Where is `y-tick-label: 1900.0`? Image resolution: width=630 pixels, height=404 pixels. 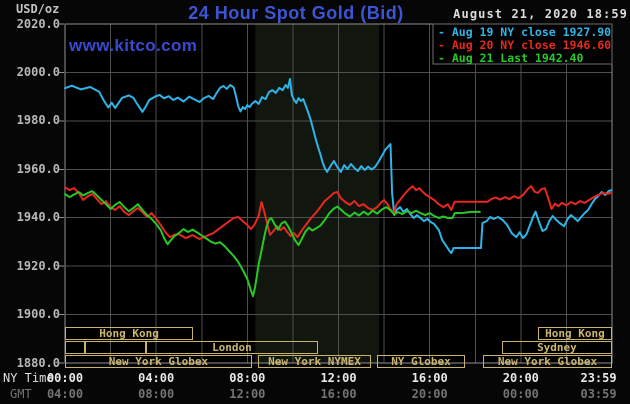
y-tick-label: 1900.0 is located at coordinates (38, 314).